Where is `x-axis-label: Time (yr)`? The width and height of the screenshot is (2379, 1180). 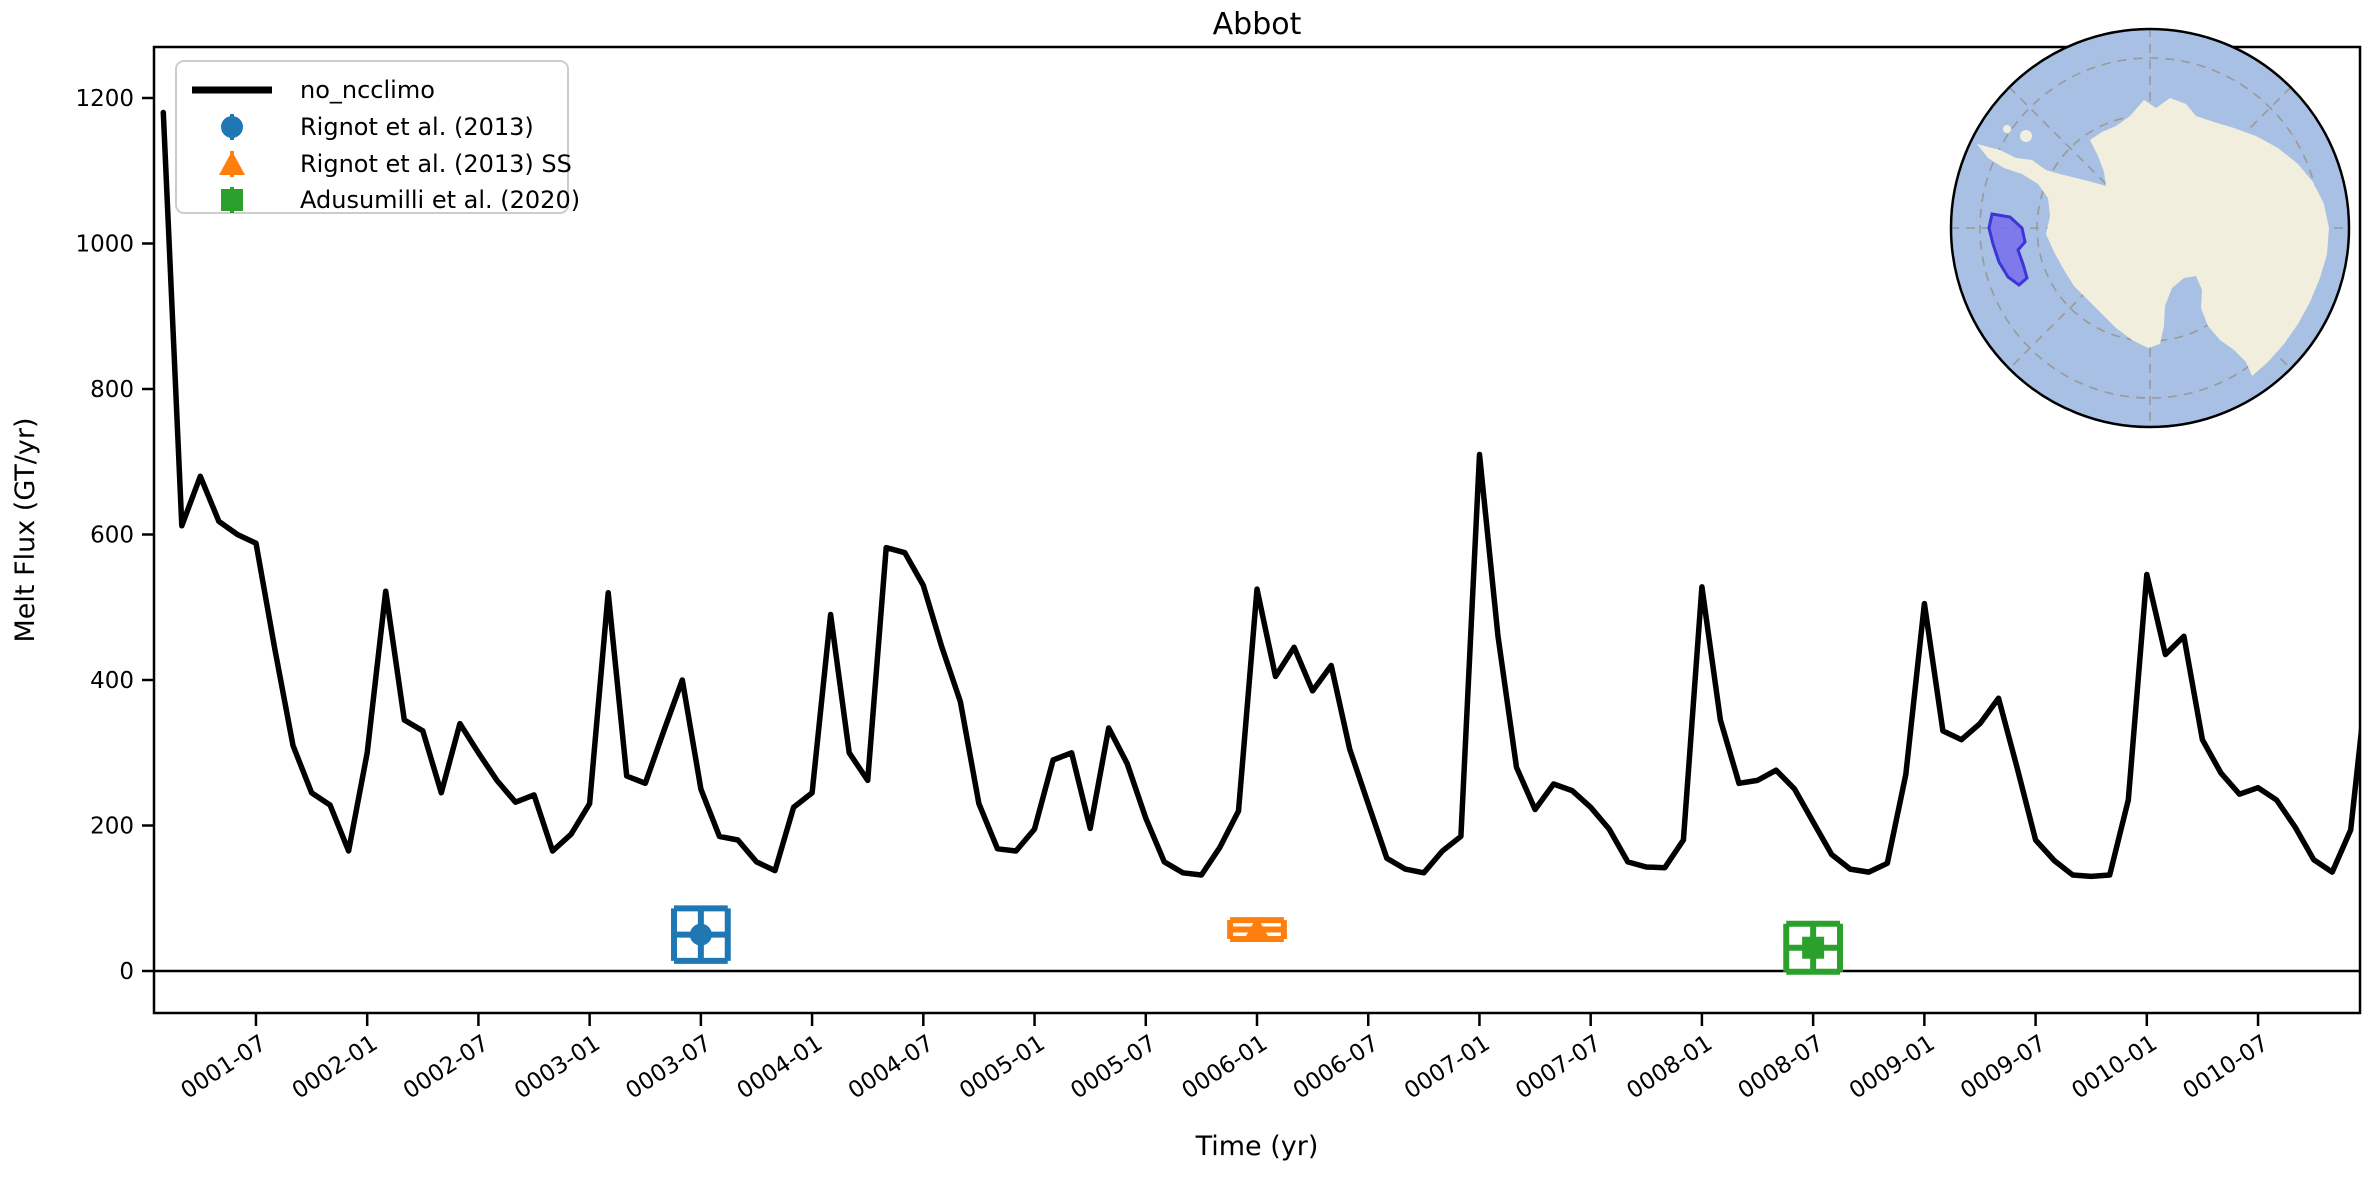
x-axis-label: Time (yr) is located at coordinates (1257, 1146).